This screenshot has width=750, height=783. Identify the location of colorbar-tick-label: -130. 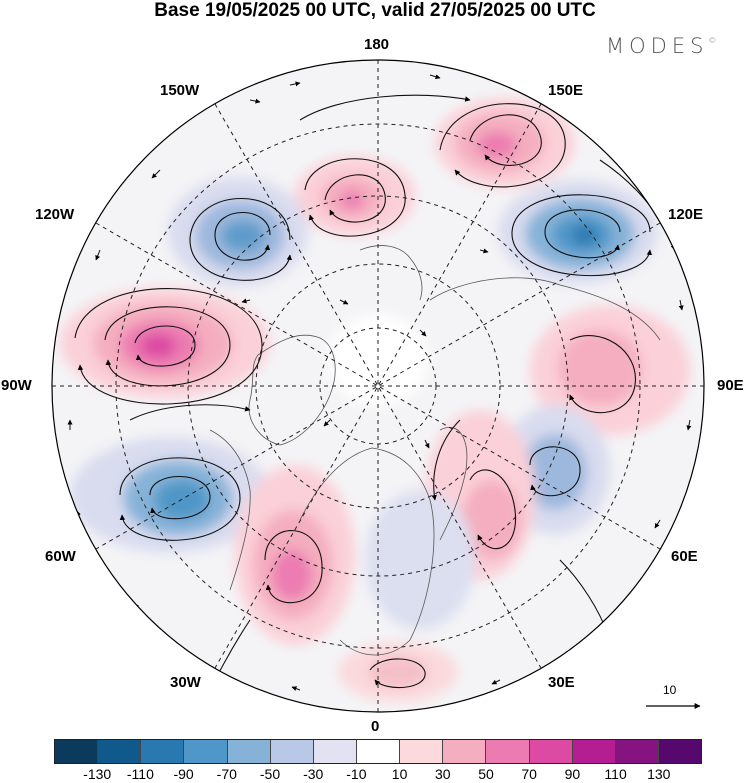
(97, 774).